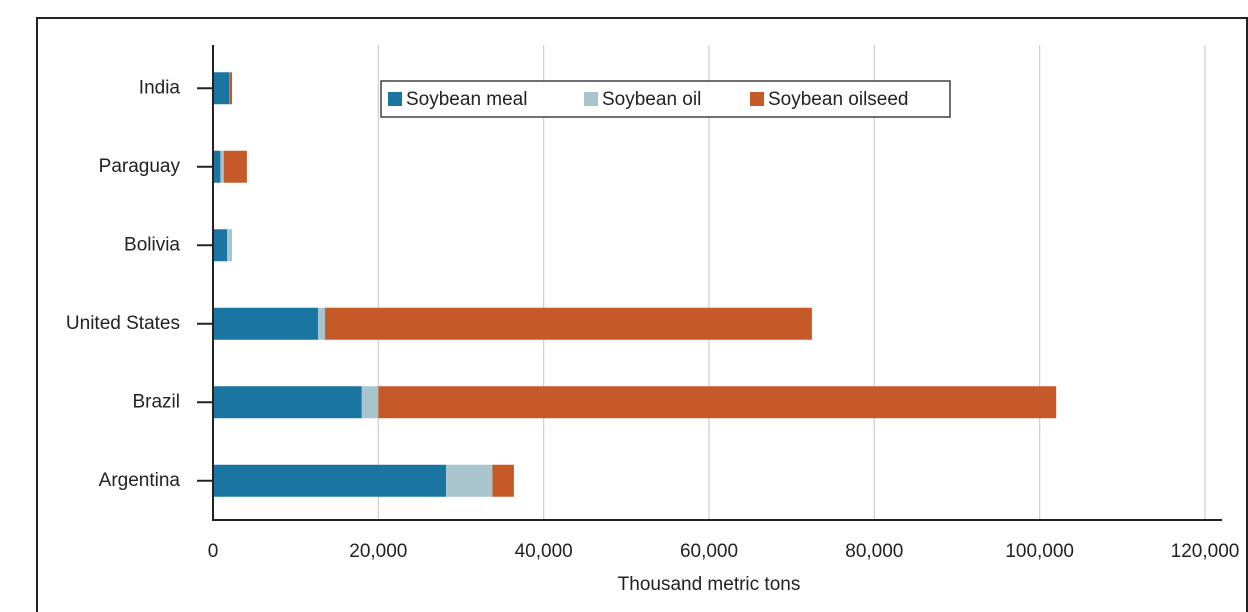 This screenshot has width=1248, height=612. Describe the element at coordinates (1039, 551) in the screenshot. I see `x-tick-label: 100,000` at that location.